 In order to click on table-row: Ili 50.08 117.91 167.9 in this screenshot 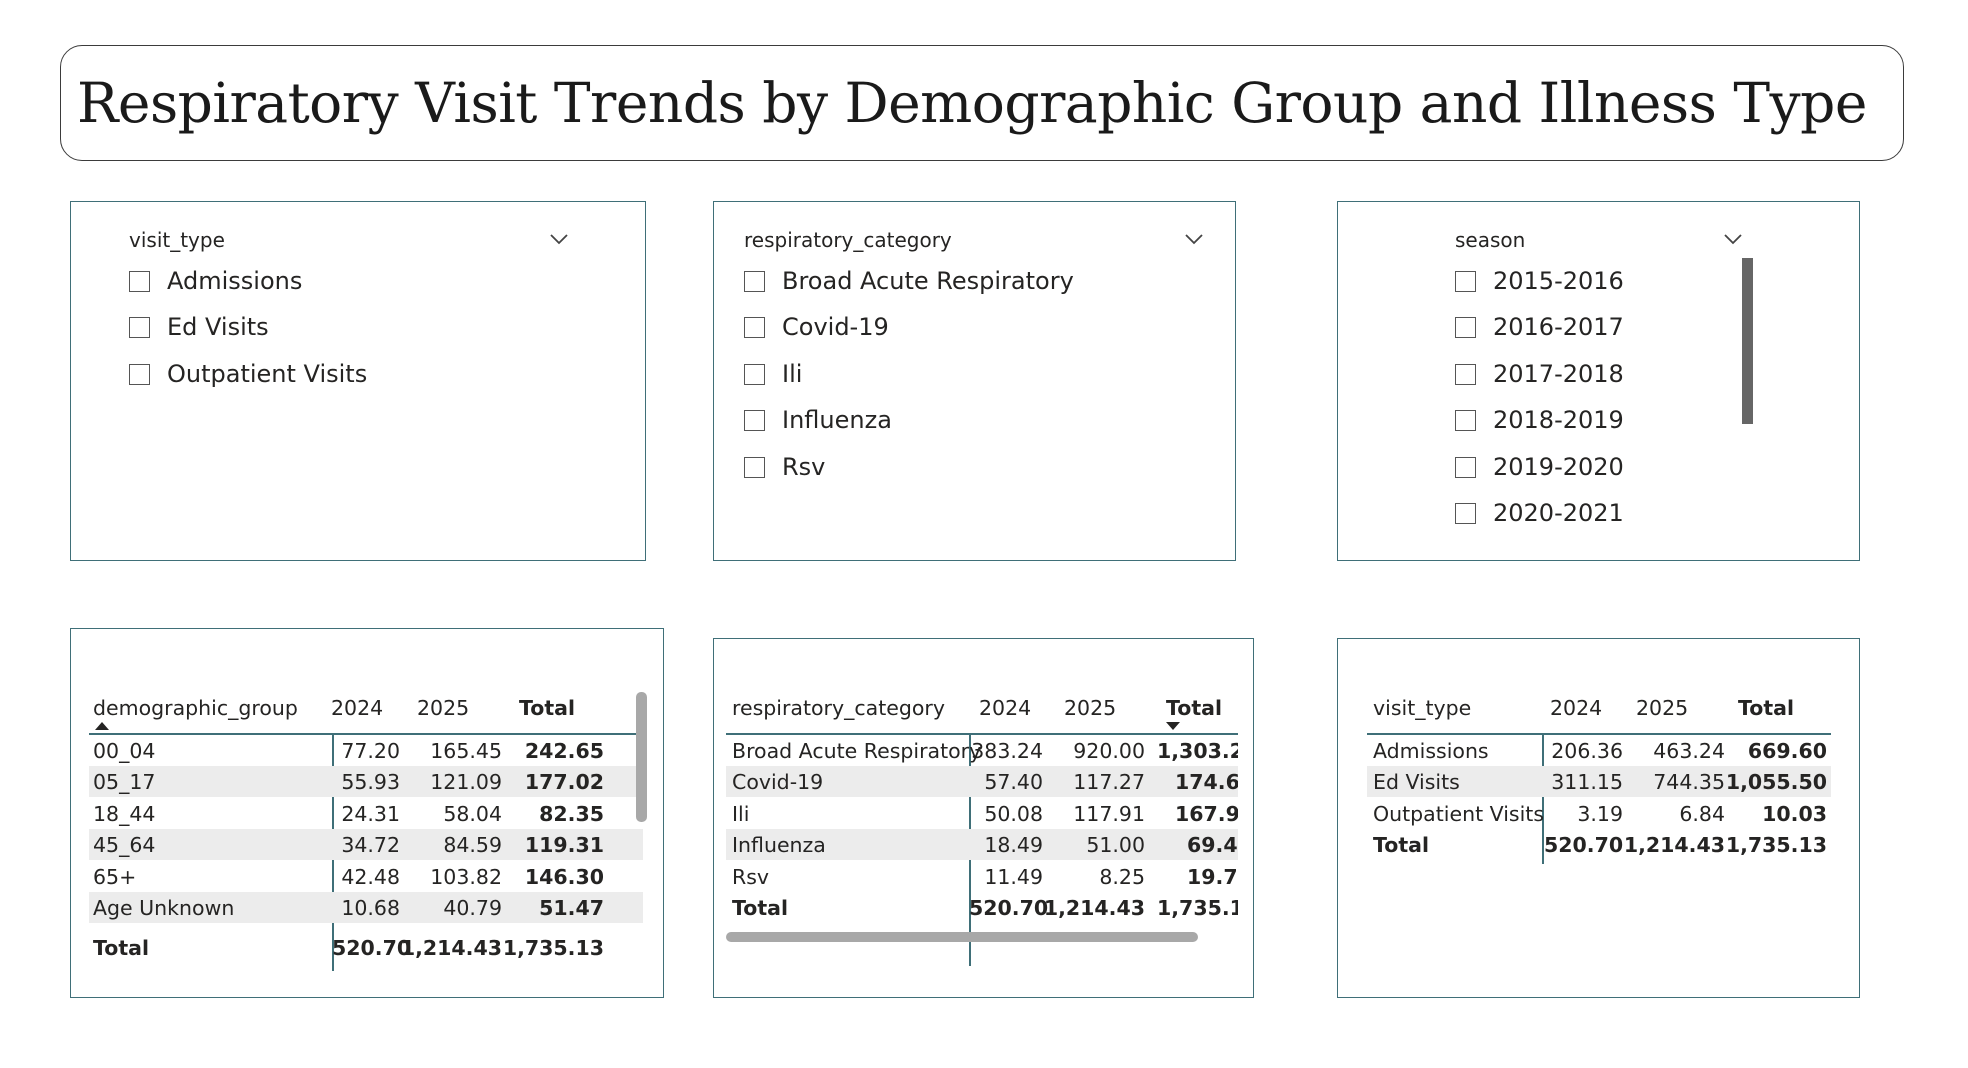, I will do `click(982, 813)`.